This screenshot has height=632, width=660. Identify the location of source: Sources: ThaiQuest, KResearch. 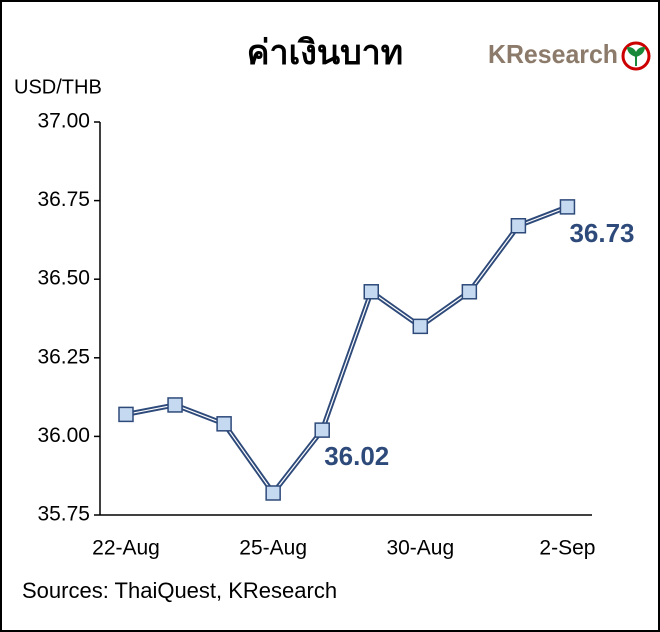
(179, 590).